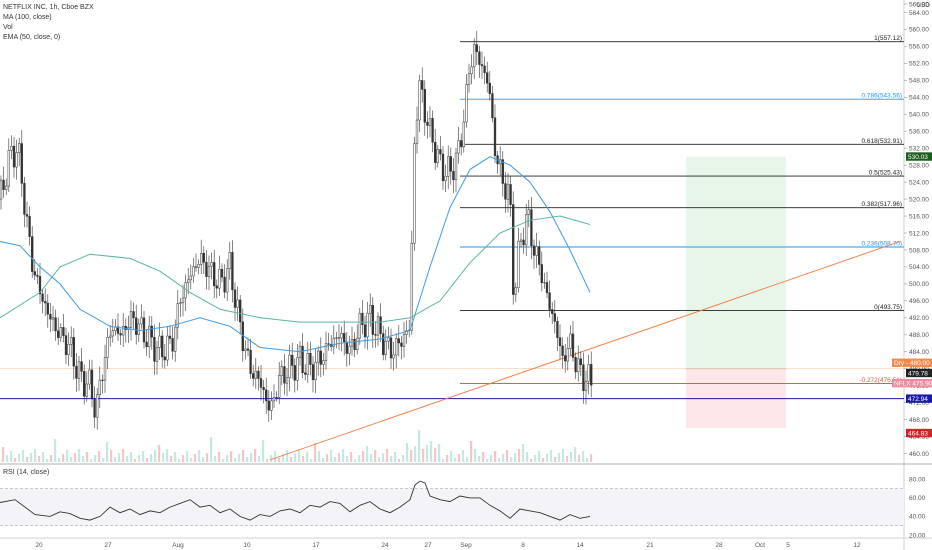 This screenshot has width=932, height=550. Describe the element at coordinates (919, 199) in the screenshot. I see `price-tick-label: 520.00` at that location.